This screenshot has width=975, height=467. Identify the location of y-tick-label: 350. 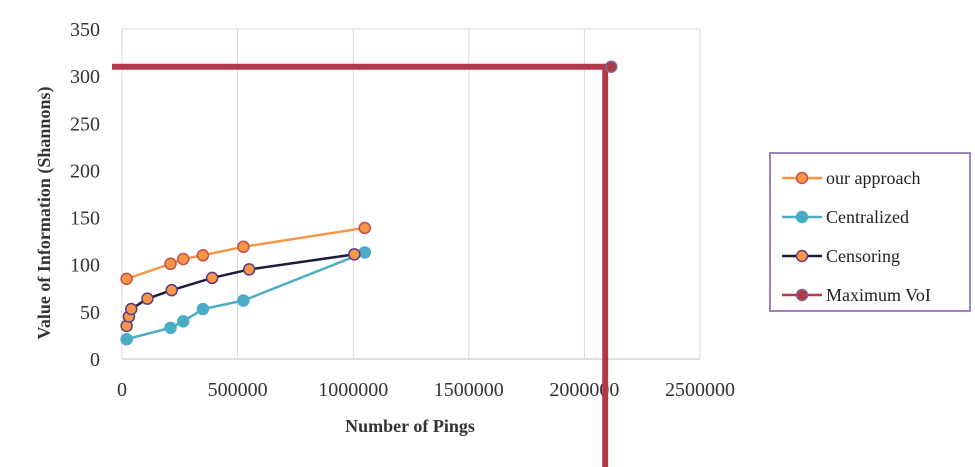
(85, 30).